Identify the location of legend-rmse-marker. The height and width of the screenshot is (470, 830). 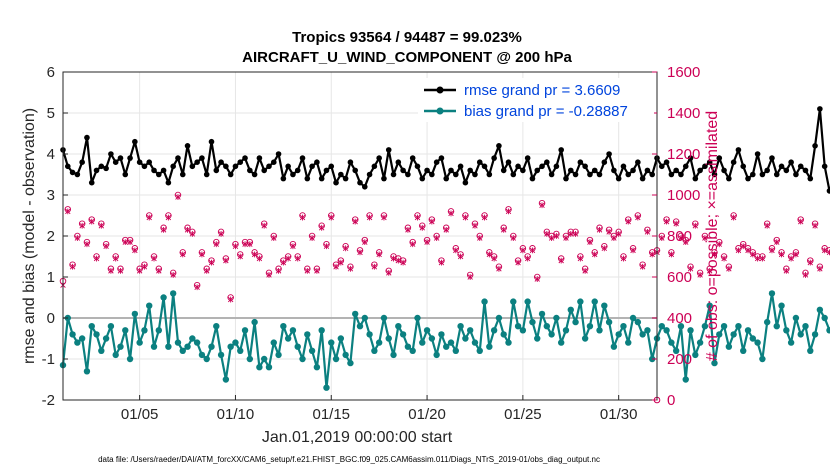
(440, 90).